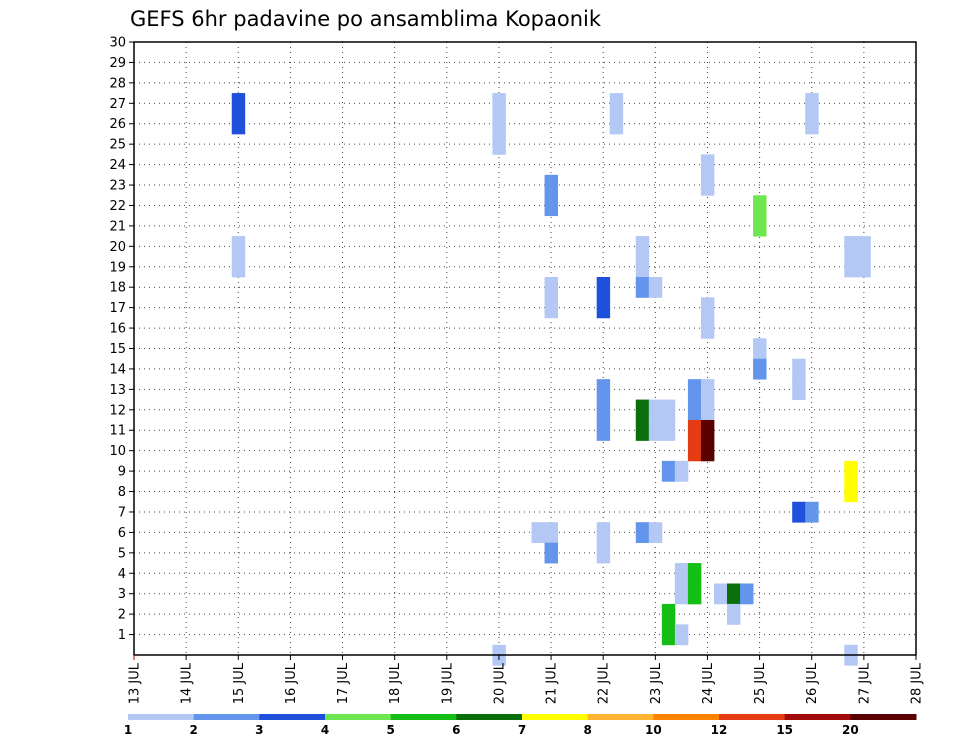 Image resolution: width=960 pixels, height=742 pixels. I want to click on x-tick-label: 16 JUL, so click(291, 683).